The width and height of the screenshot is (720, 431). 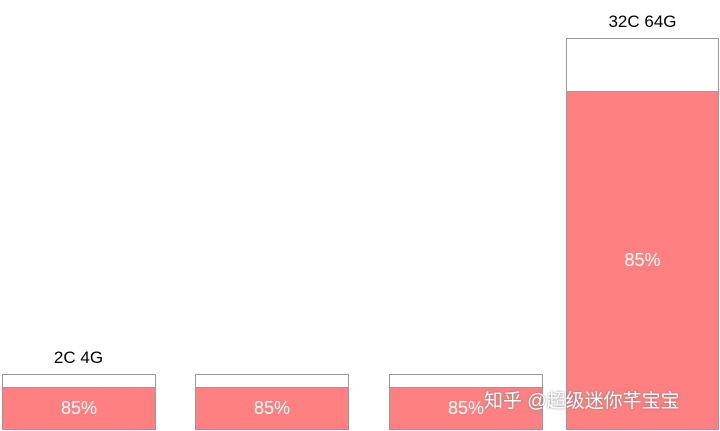 I want to click on bar-1-label: 2C 4G, so click(x=78, y=357).